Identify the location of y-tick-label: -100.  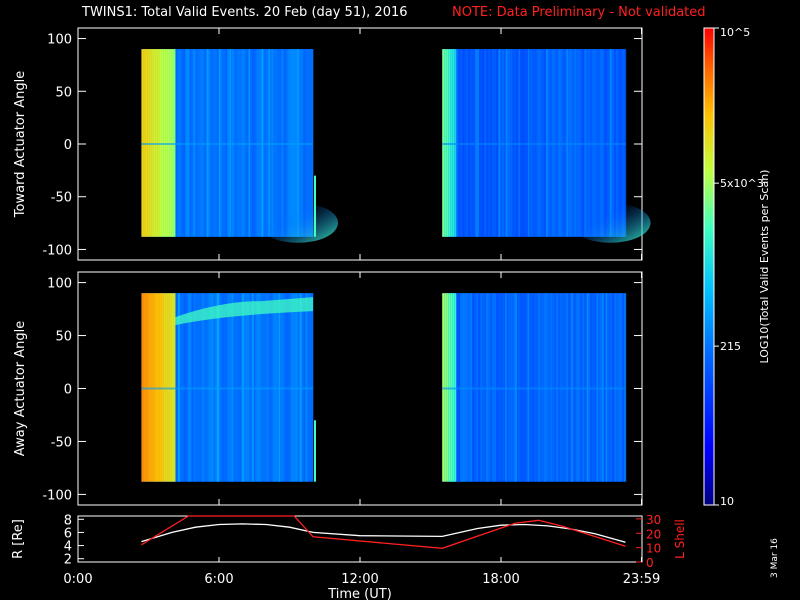
(57, 250).